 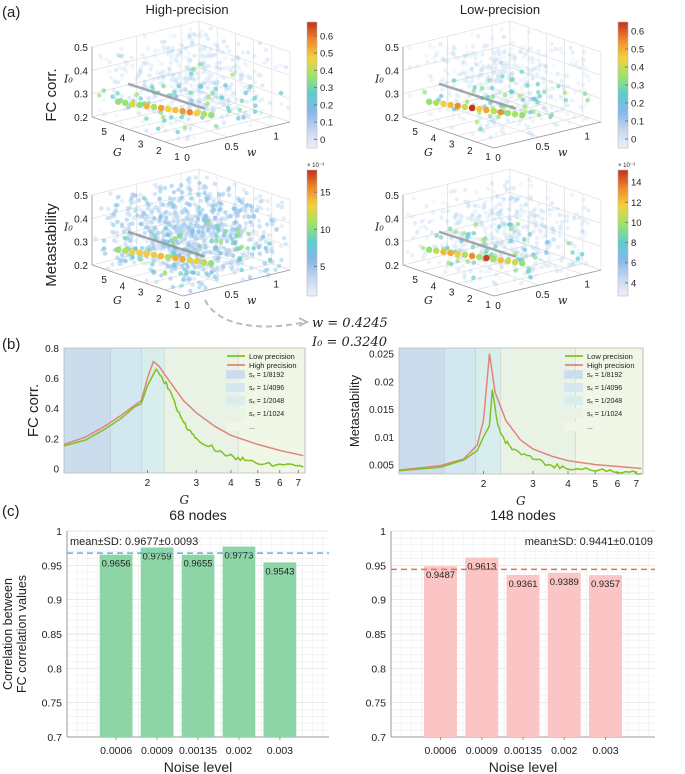 What do you see at coordinates (604, 388) in the screenshot?
I see `legend-label: sₓ = 1/4096` at bounding box center [604, 388].